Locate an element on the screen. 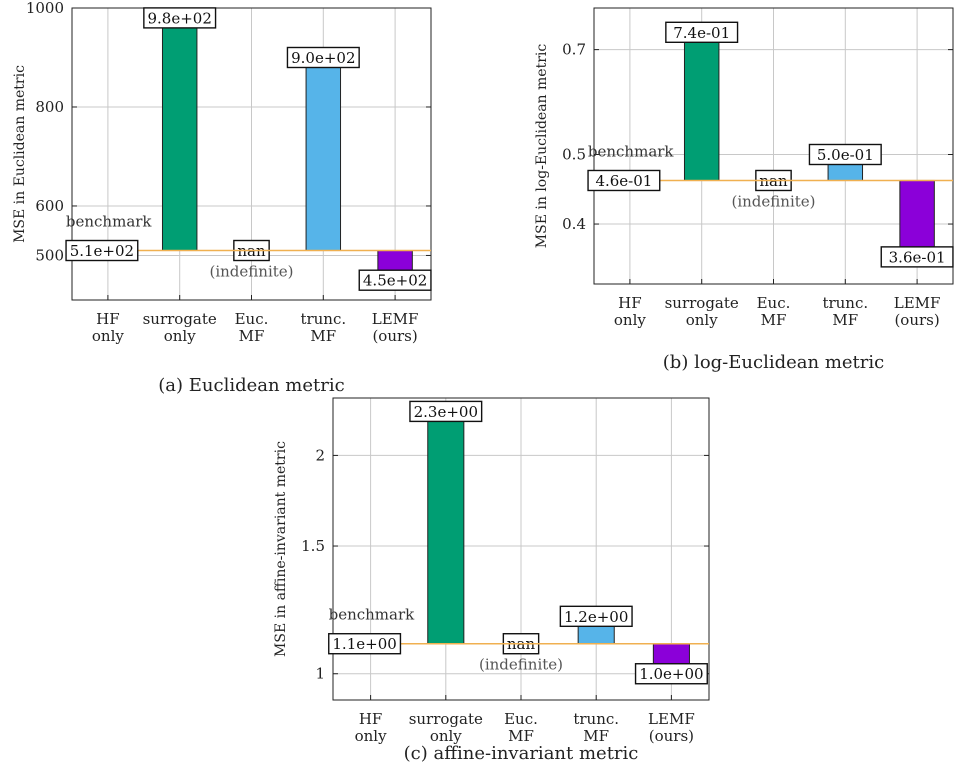 The height and width of the screenshot is (772, 967). benchmark-value-label: 5.1e+02 is located at coordinates (102, 250).